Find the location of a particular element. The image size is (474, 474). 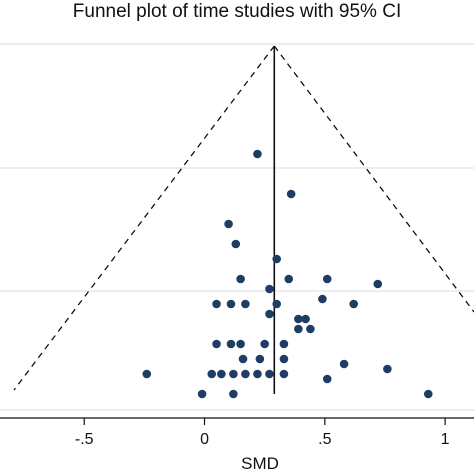

x-axis-label: SMD is located at coordinates (260, 463).